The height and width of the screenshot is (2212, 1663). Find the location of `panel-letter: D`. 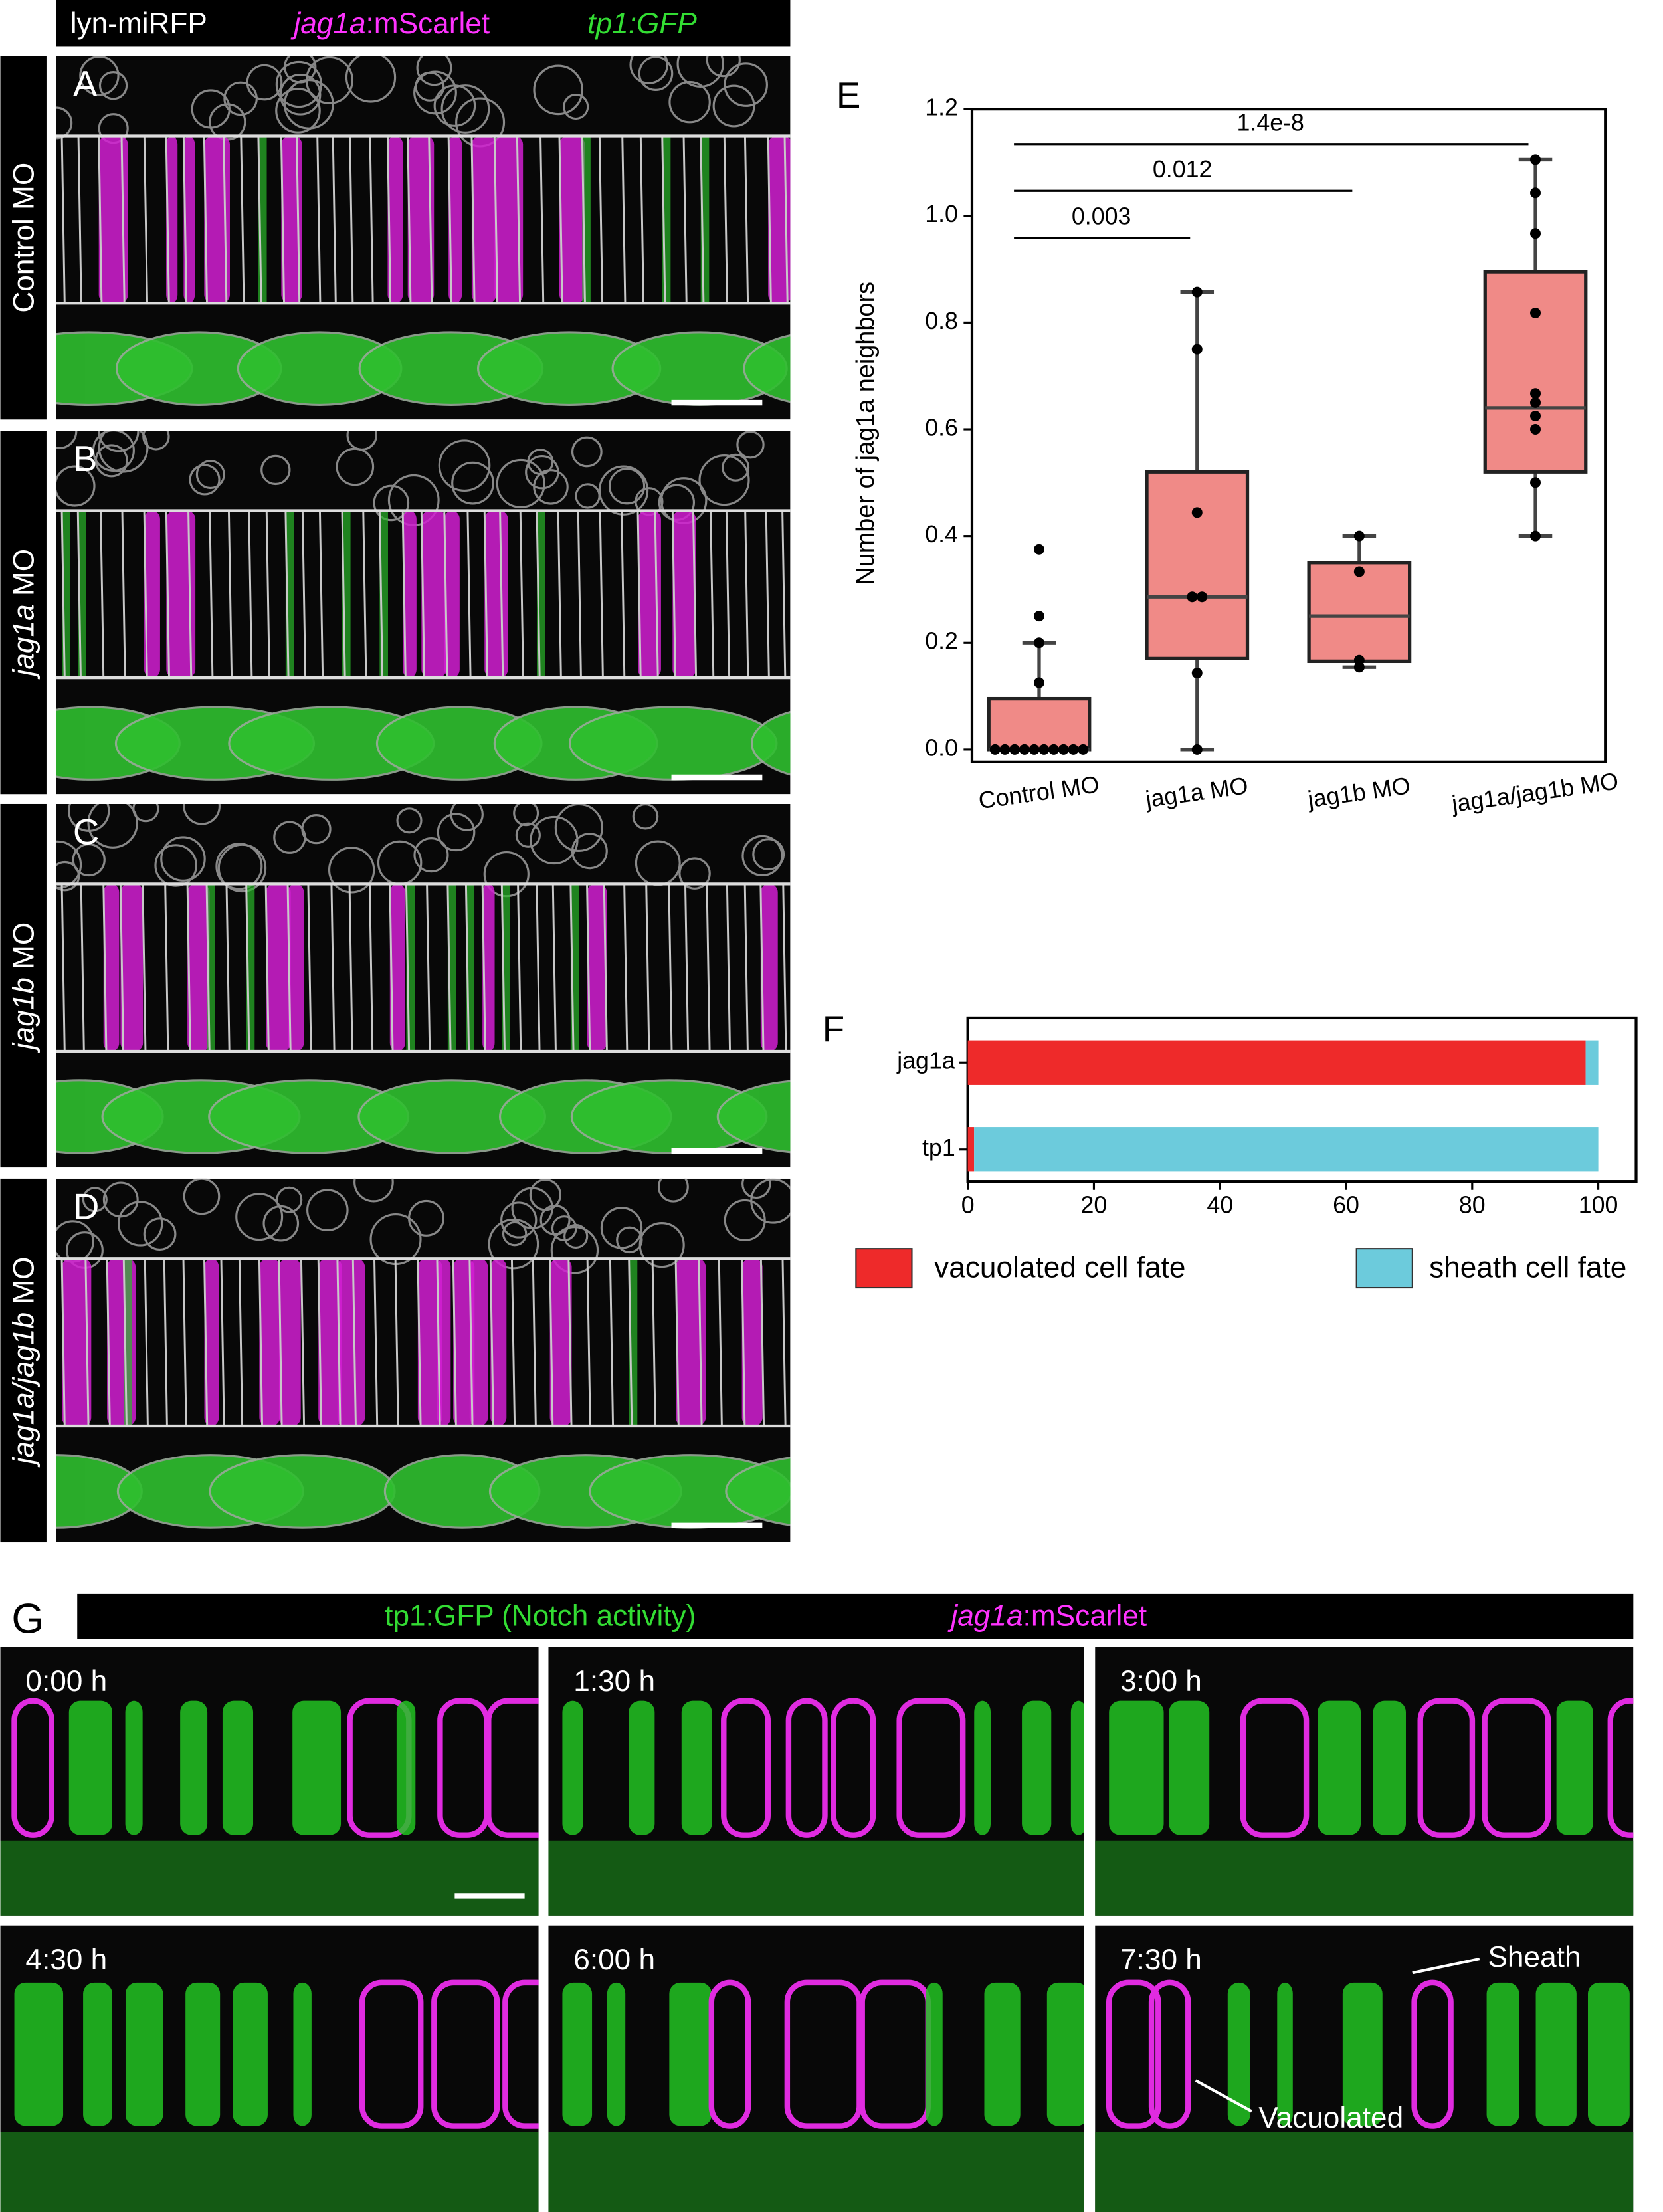

panel-letter: D is located at coordinates (86, 1206).